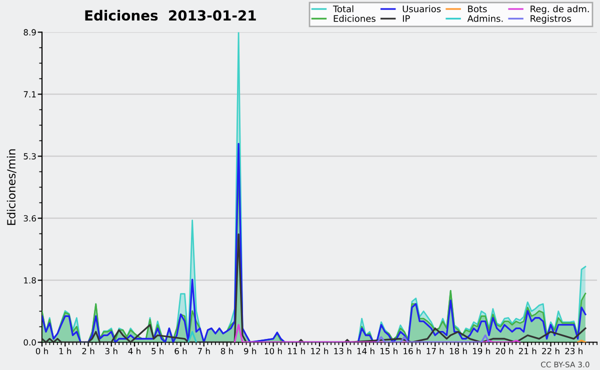  I want to click on legend-label: Reg. de adm., so click(559, 9).